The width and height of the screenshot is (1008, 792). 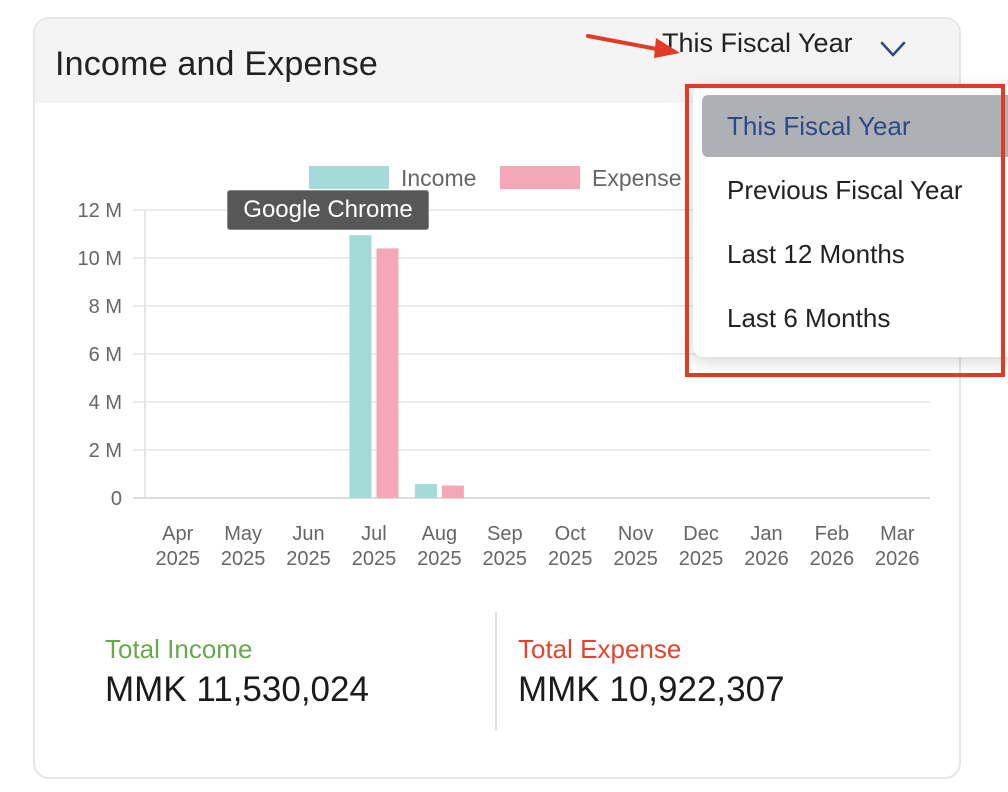 I want to click on card-header: Income and Expense, so click(x=497, y=61).